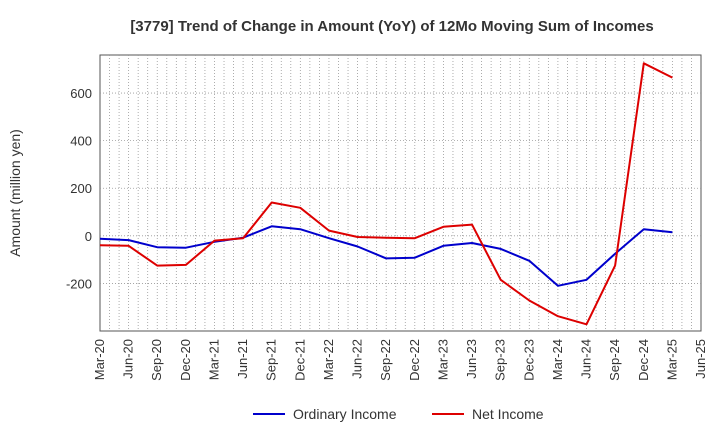  What do you see at coordinates (15, 193) in the screenshot?
I see `y-axis-label: Amount (million yen)` at bounding box center [15, 193].